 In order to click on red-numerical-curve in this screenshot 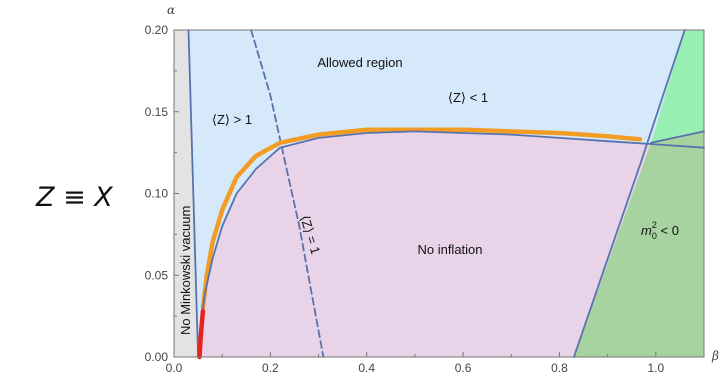, I will do `click(201, 334)`.